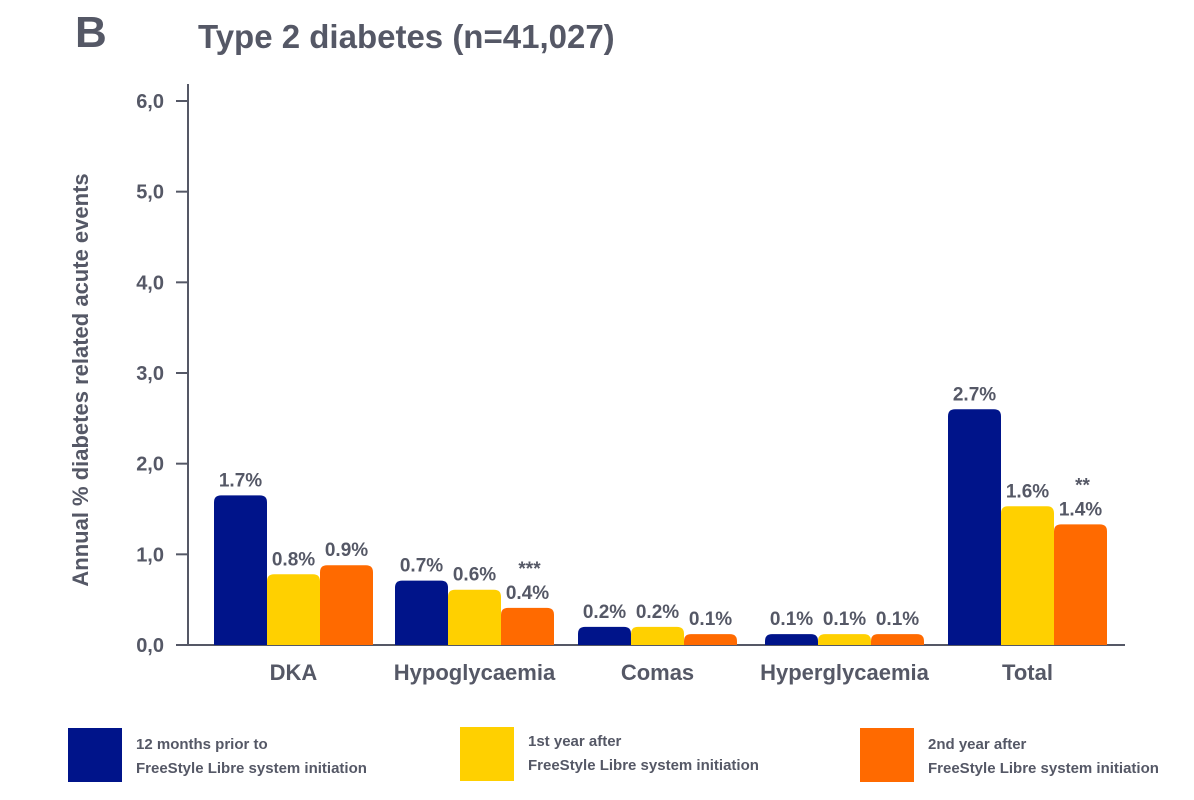  What do you see at coordinates (150, 283) in the screenshot?
I see `y-tick-label: 4,0` at bounding box center [150, 283].